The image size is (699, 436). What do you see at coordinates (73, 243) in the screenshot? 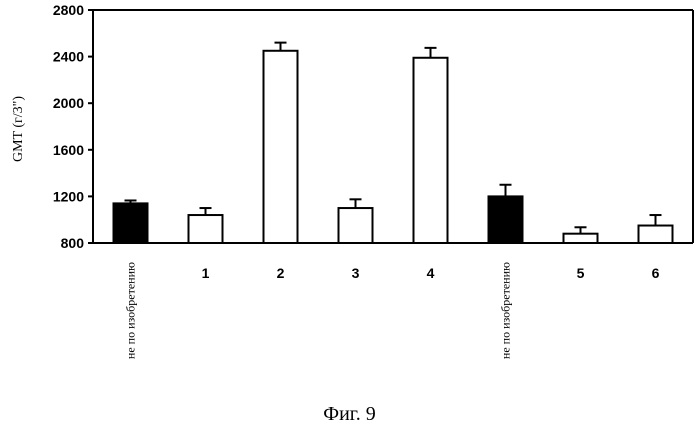
I see `y-tick-label: 800` at bounding box center [73, 243].